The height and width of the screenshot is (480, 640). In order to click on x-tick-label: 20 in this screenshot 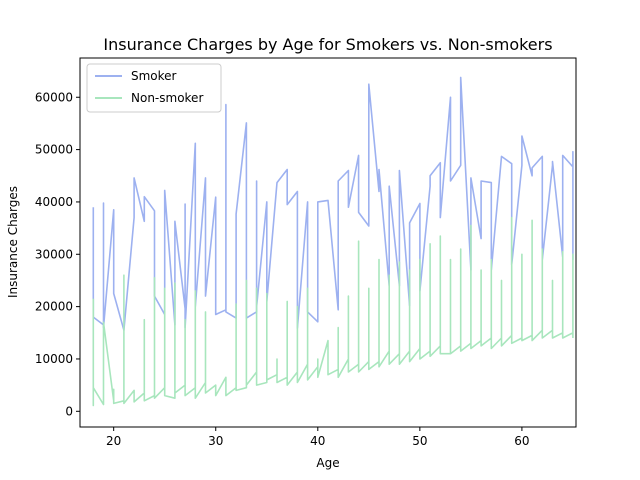, I will do `click(113, 441)`.